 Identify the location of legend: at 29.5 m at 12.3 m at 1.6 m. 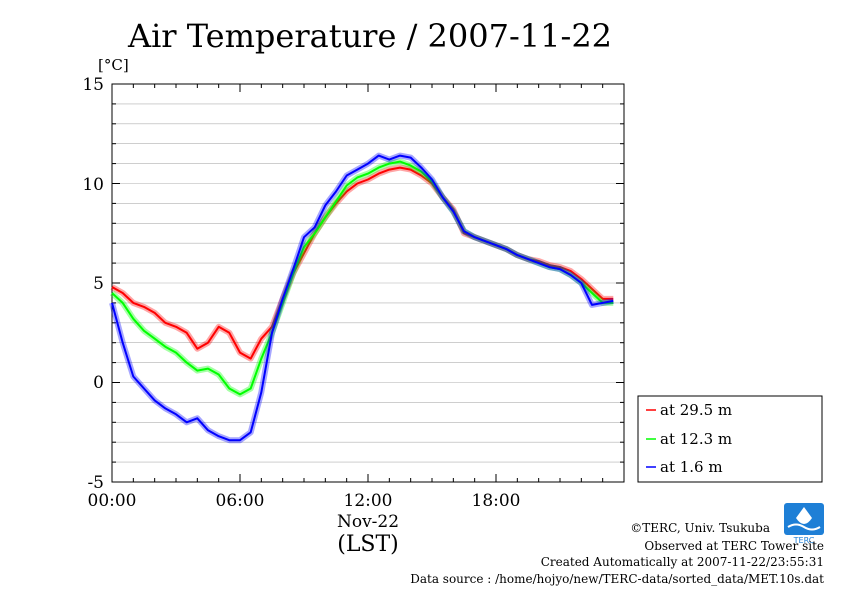
(730, 439).